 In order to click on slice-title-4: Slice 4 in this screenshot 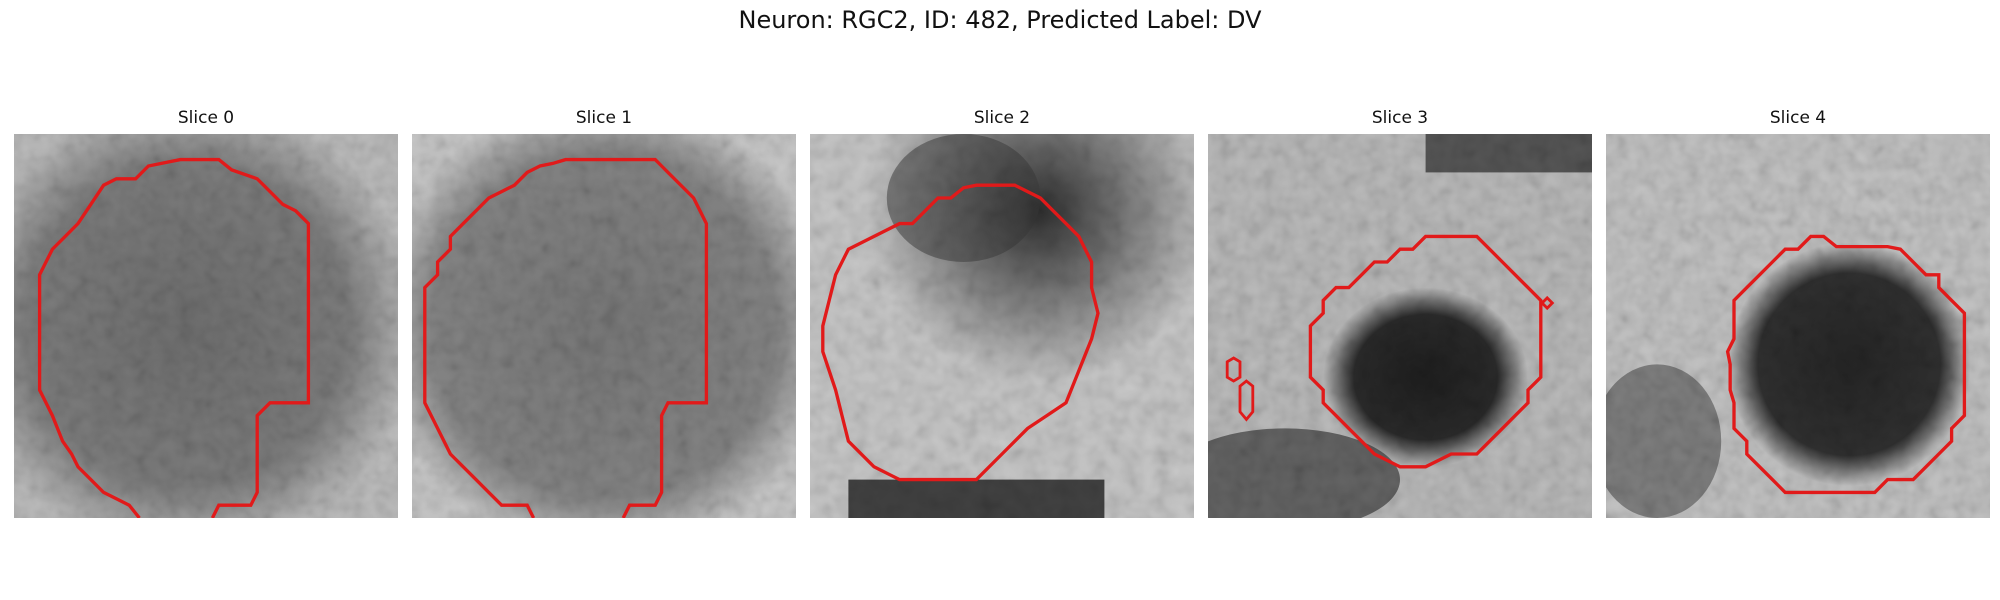, I will do `click(1798, 118)`.